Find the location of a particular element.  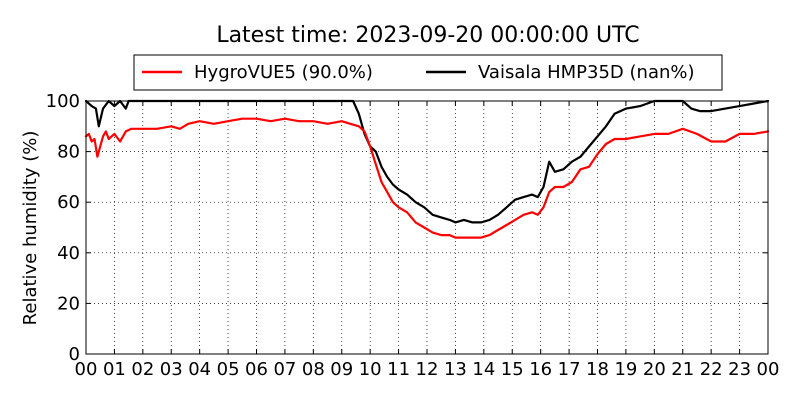

x-tick-label: 07 is located at coordinates (284, 369).